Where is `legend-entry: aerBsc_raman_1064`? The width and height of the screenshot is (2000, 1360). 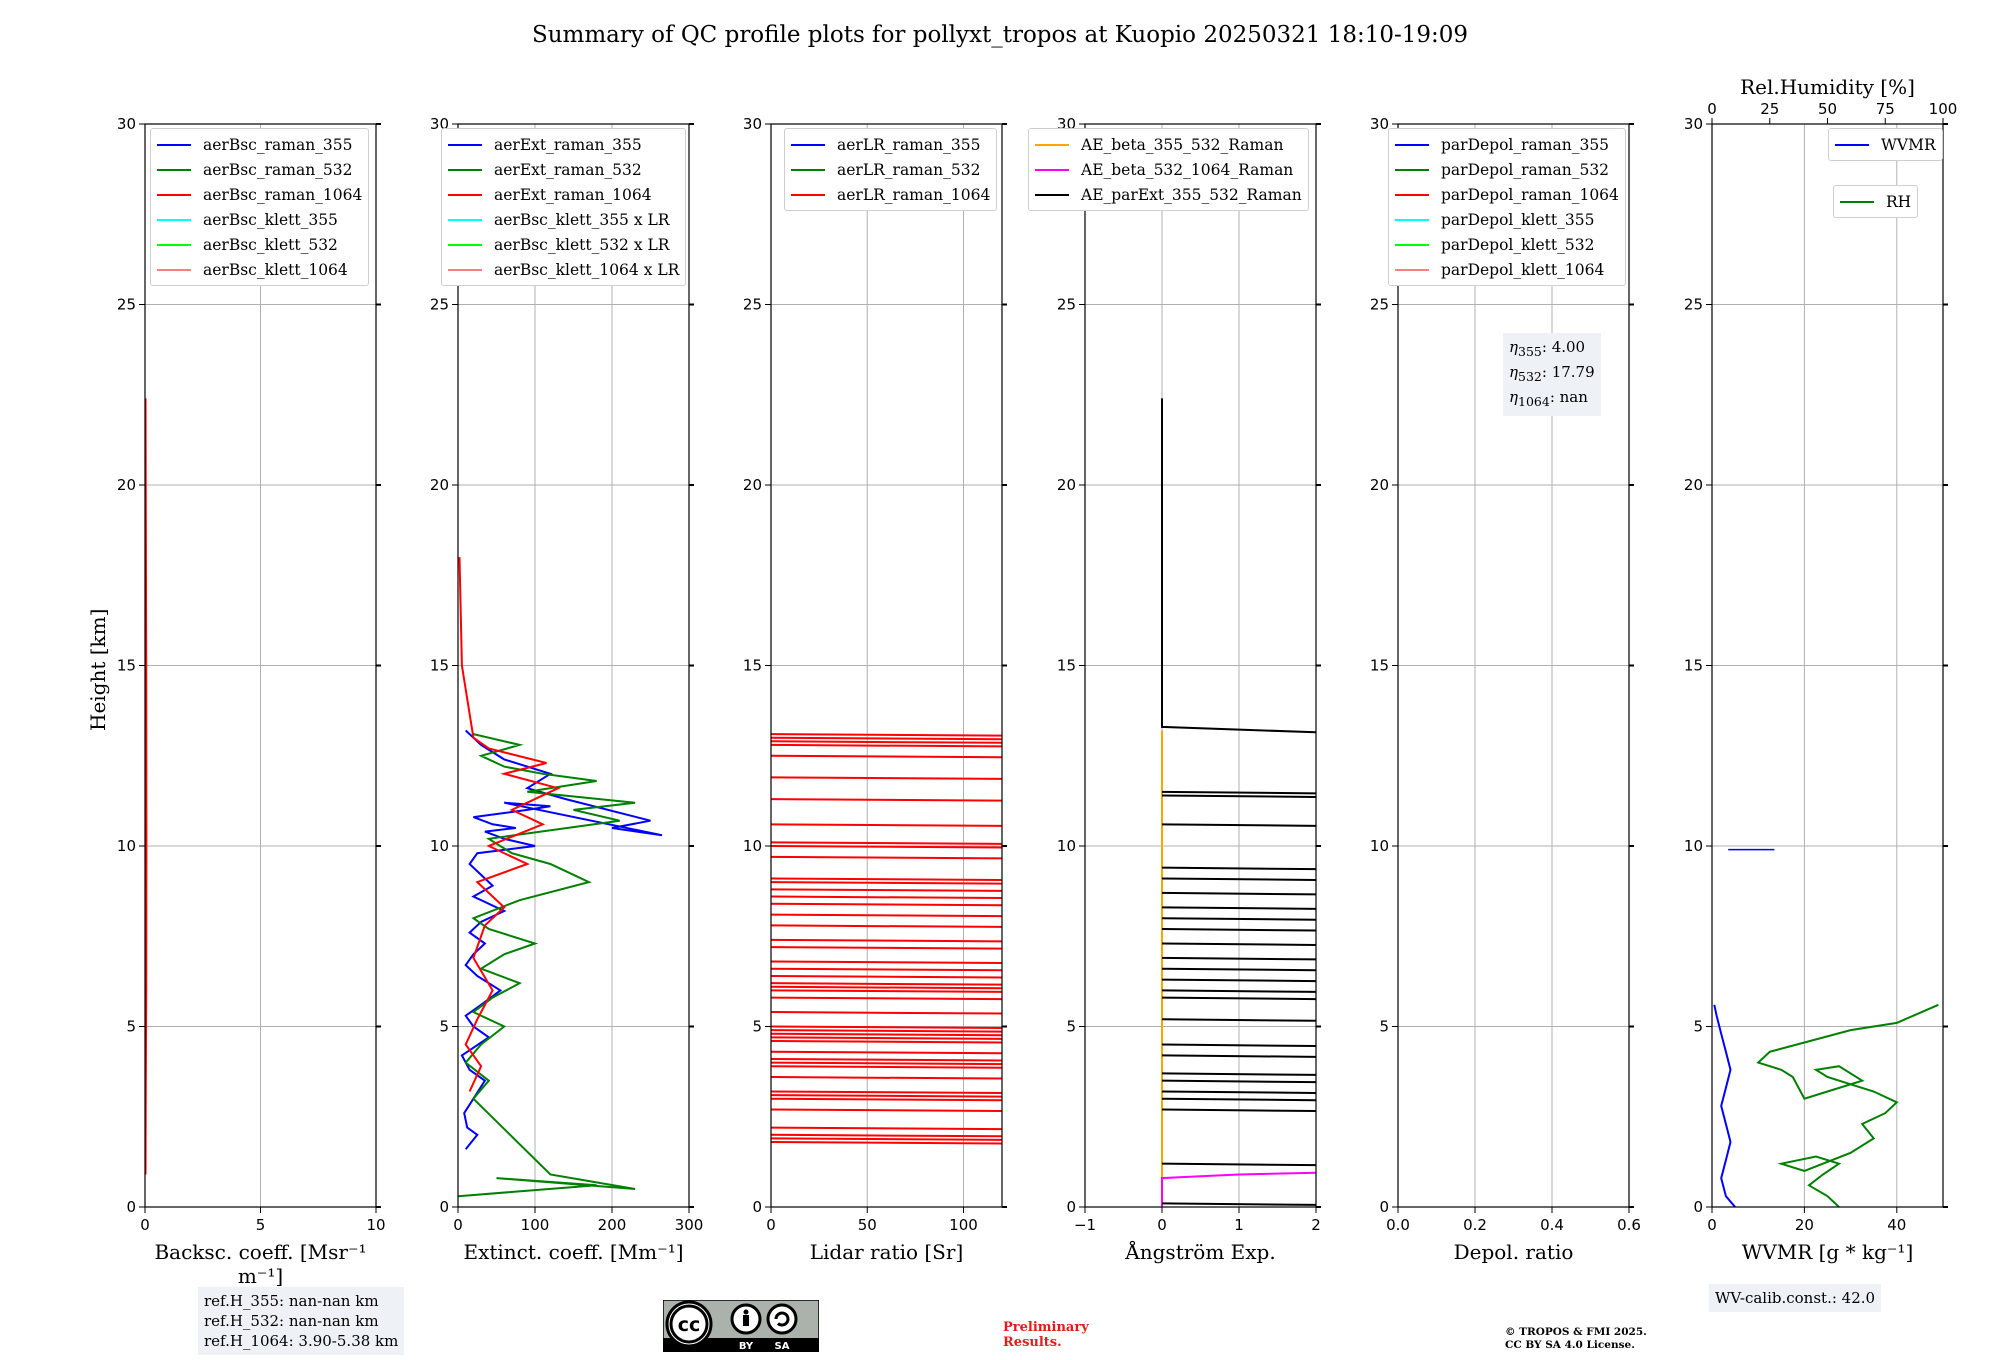
legend-entry: aerBsc_raman_1064 is located at coordinates (259, 194).